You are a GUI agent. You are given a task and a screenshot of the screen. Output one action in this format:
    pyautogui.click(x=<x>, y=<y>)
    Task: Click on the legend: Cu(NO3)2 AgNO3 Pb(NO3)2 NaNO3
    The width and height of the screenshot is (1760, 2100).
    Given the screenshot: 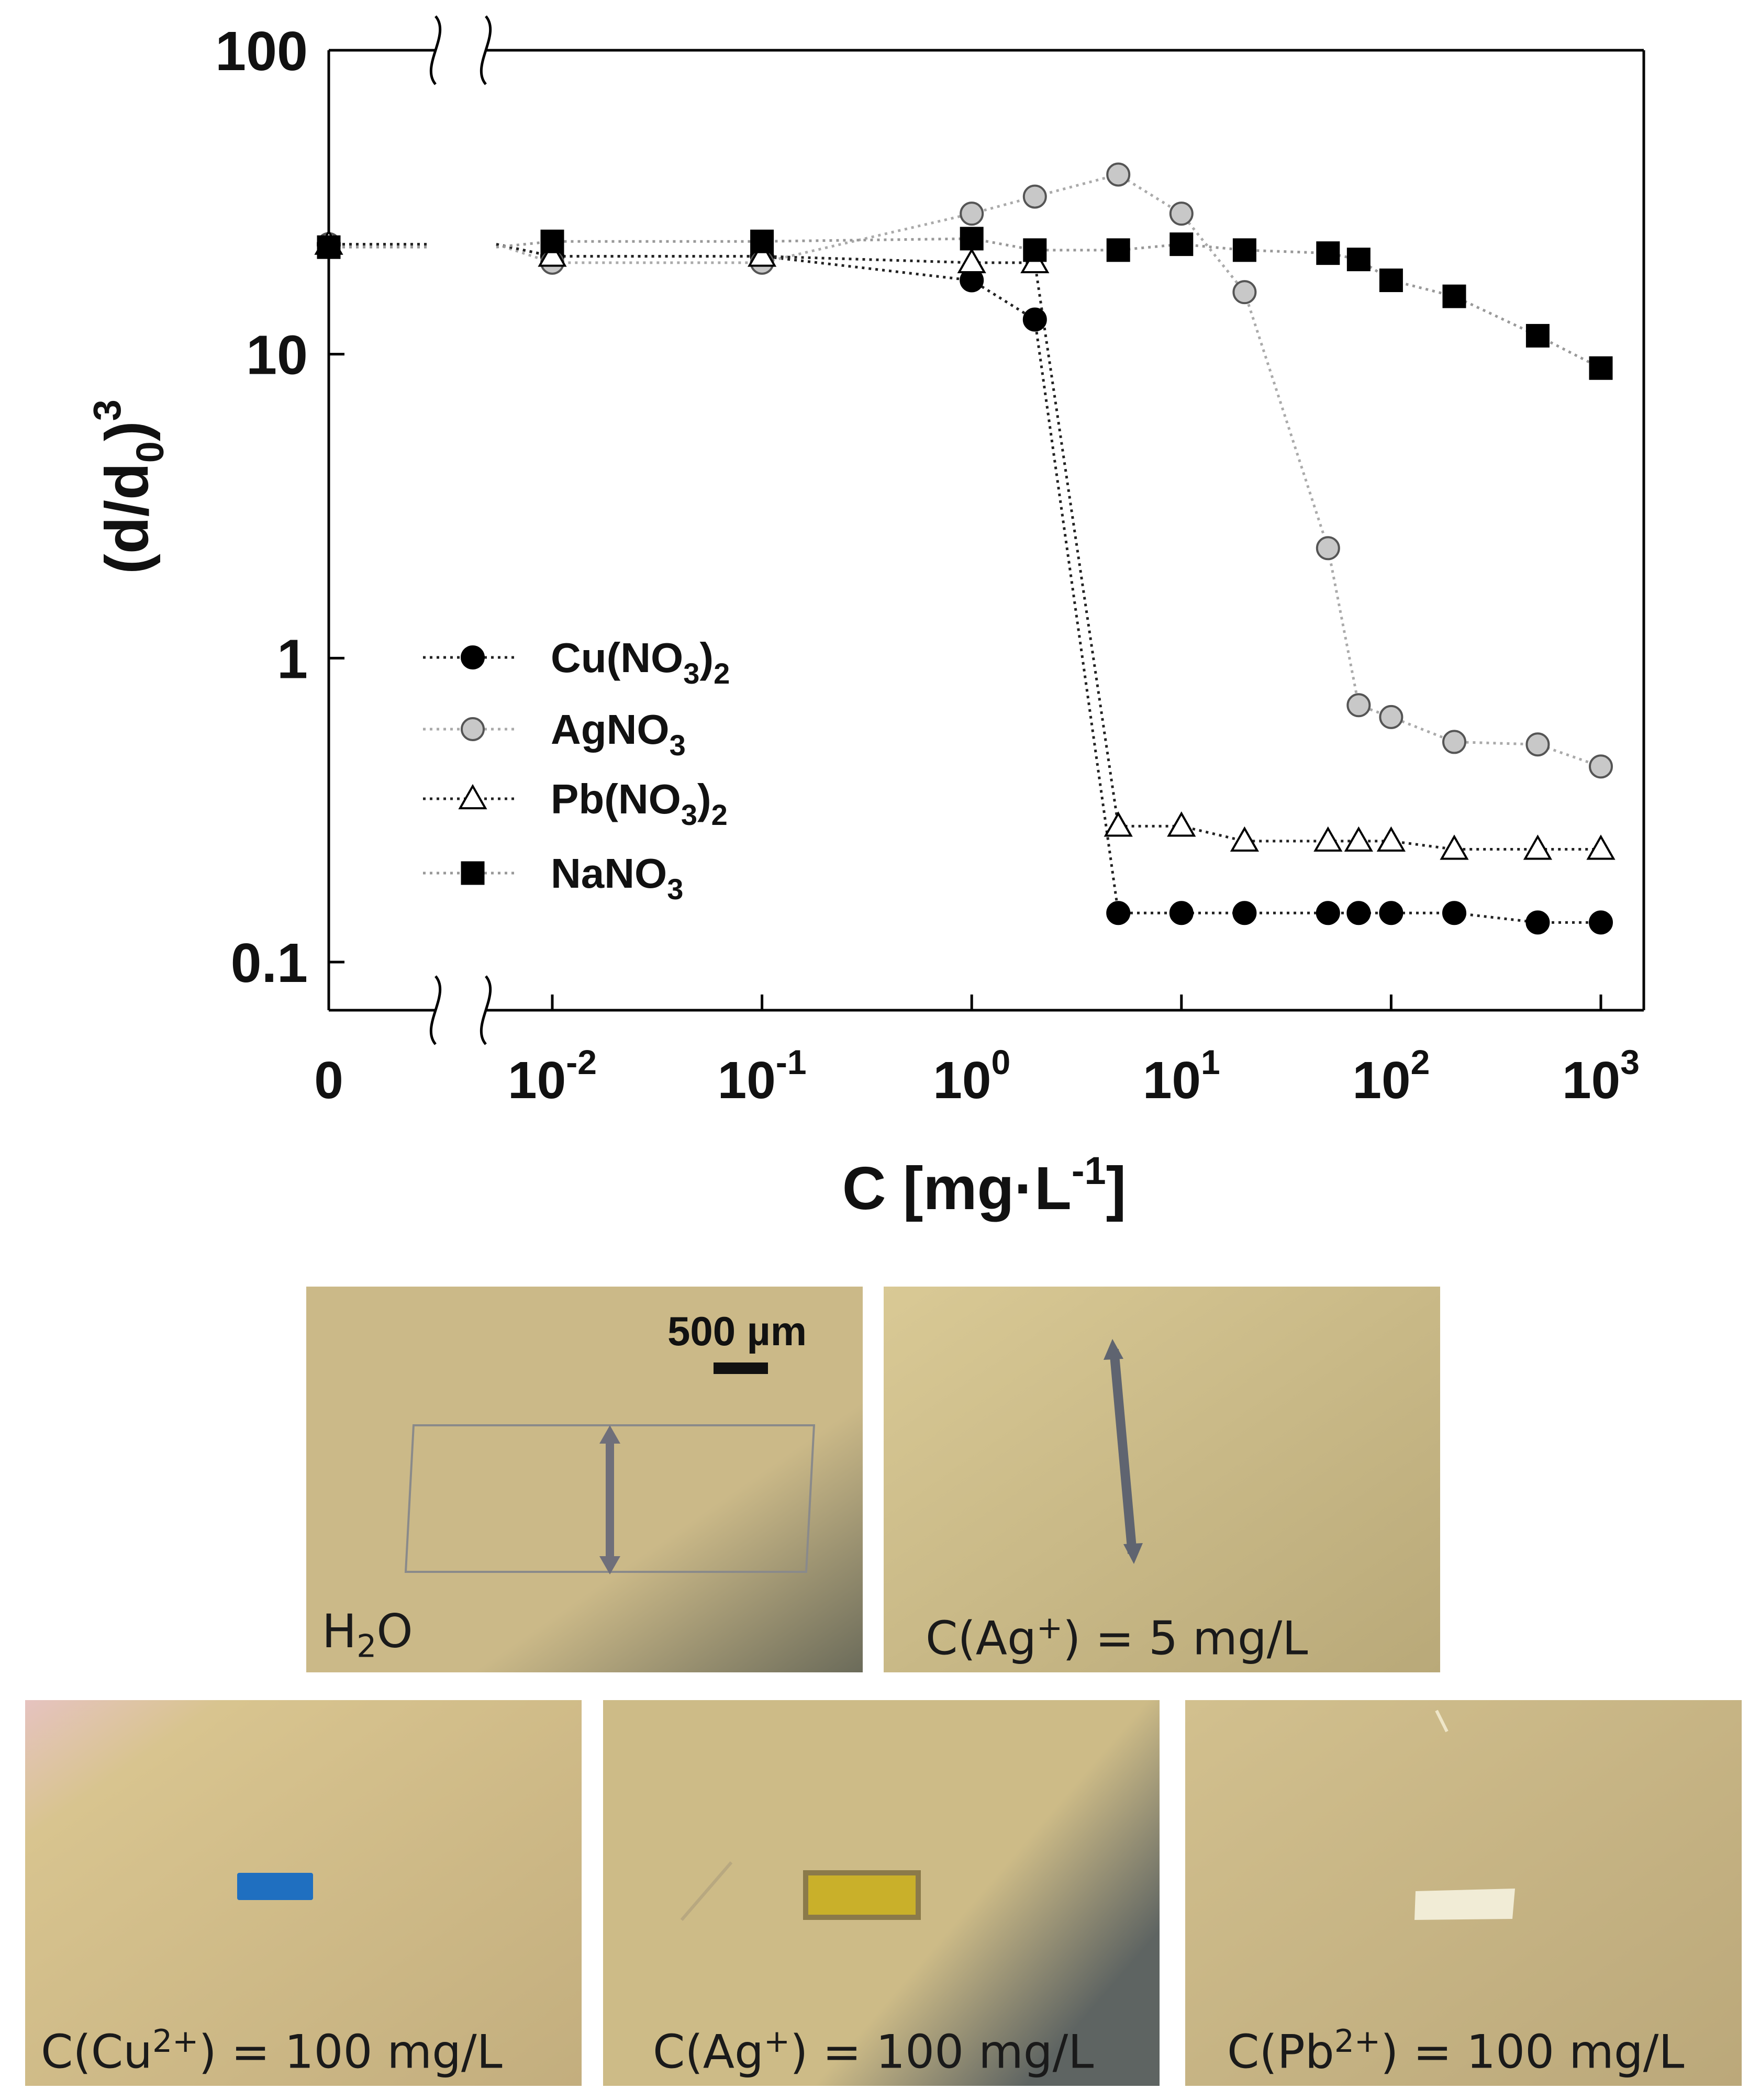 What is the action you would take?
    pyautogui.click(x=576, y=770)
    